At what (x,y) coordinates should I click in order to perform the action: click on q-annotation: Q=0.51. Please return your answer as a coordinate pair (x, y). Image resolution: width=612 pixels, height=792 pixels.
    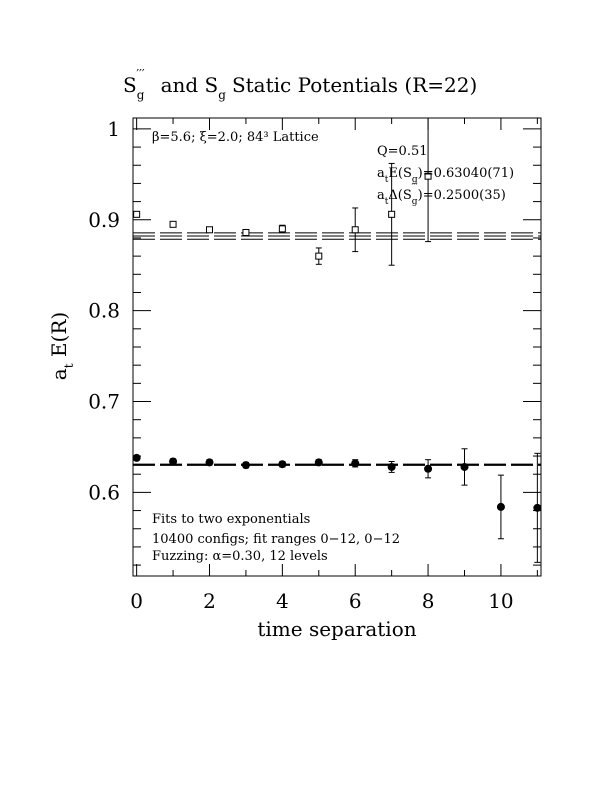
    Looking at the image, I should click on (402, 151).